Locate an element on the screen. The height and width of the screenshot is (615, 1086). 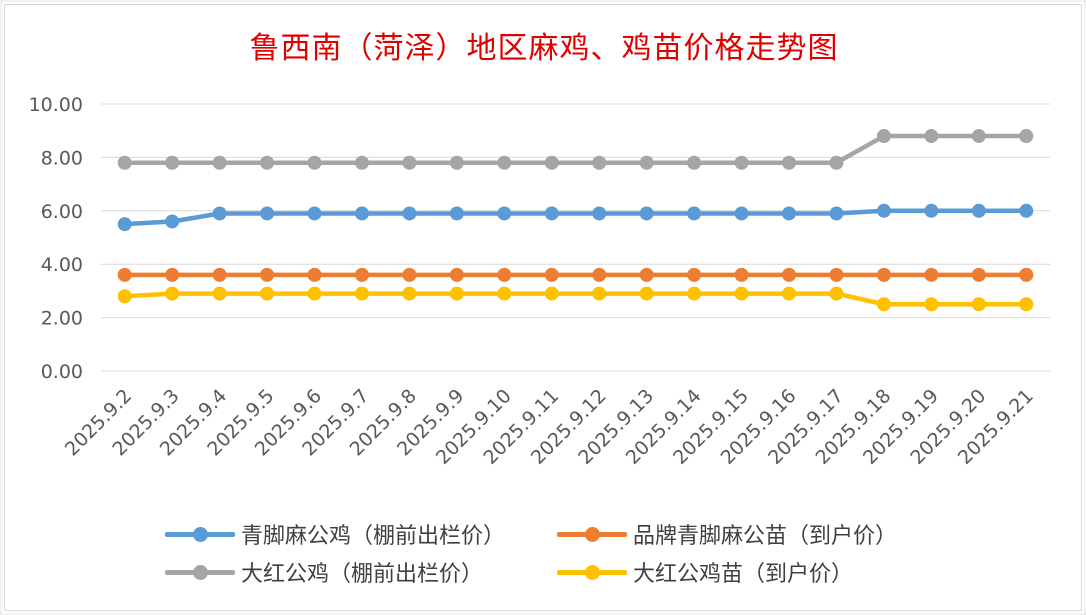
chart-title: 鲁西南（菏泽）地区麻鸡、鸡苗价格走势图 is located at coordinates (544, 48).